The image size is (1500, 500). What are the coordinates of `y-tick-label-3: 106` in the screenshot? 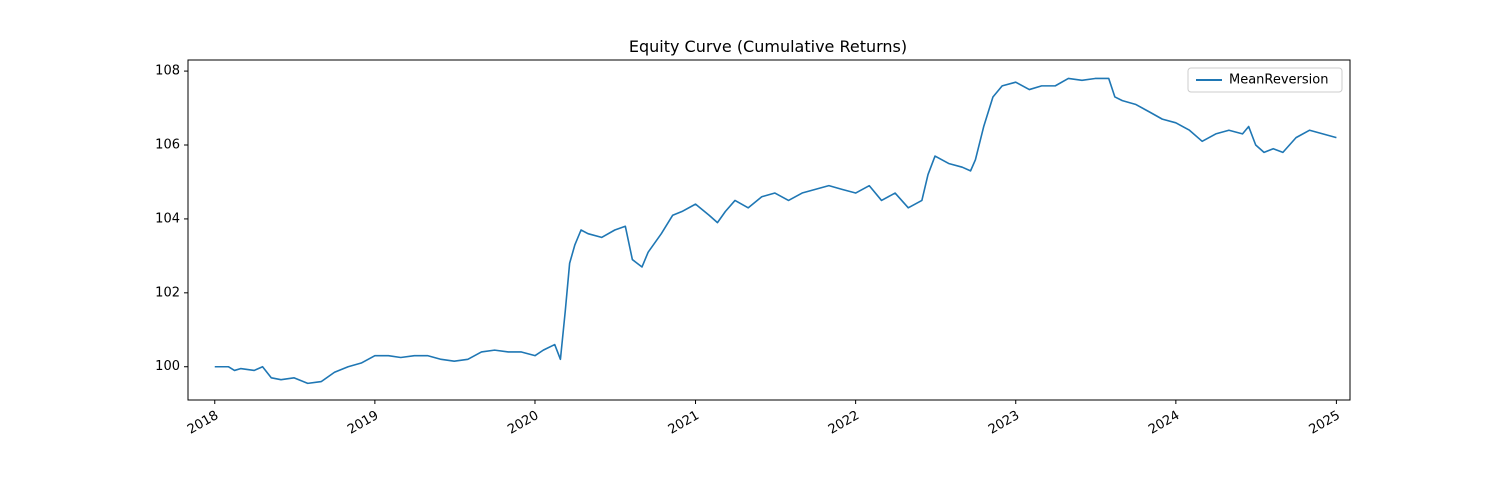 It's located at (167, 145).